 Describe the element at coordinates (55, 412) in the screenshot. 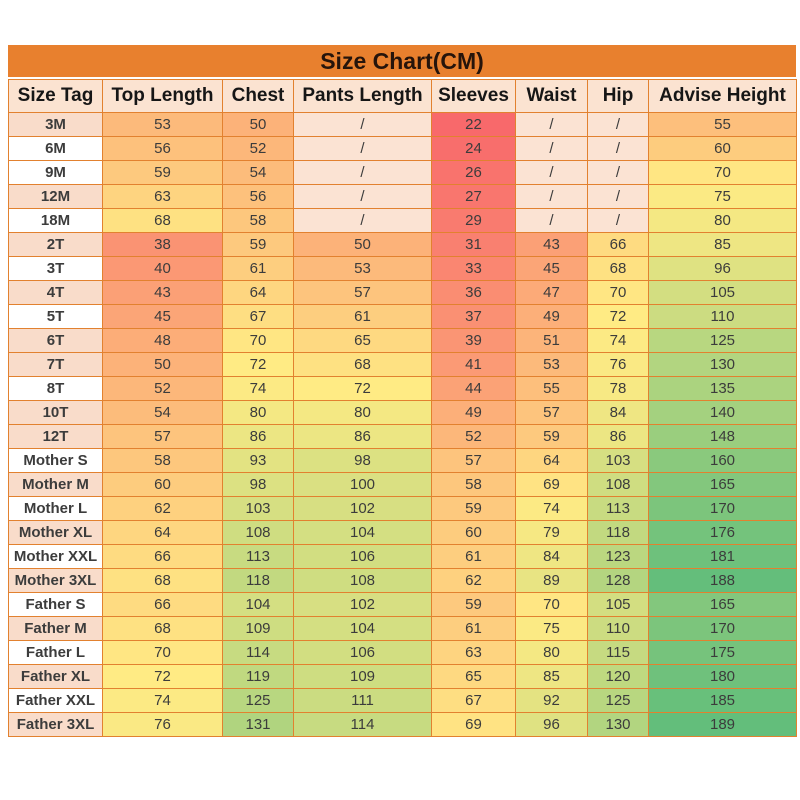

I see `size-tag-cell: 10T` at that location.